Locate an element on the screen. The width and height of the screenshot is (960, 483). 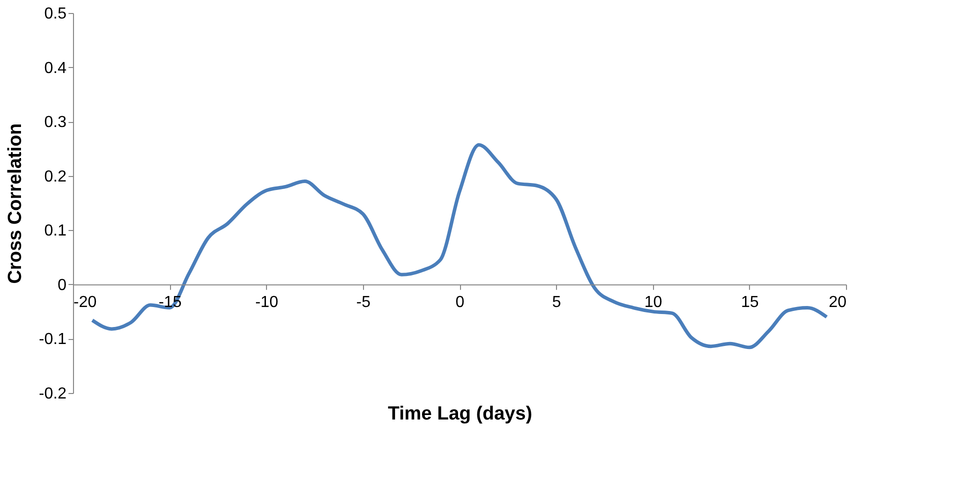
x-tick-label: 0 is located at coordinates (460, 302).